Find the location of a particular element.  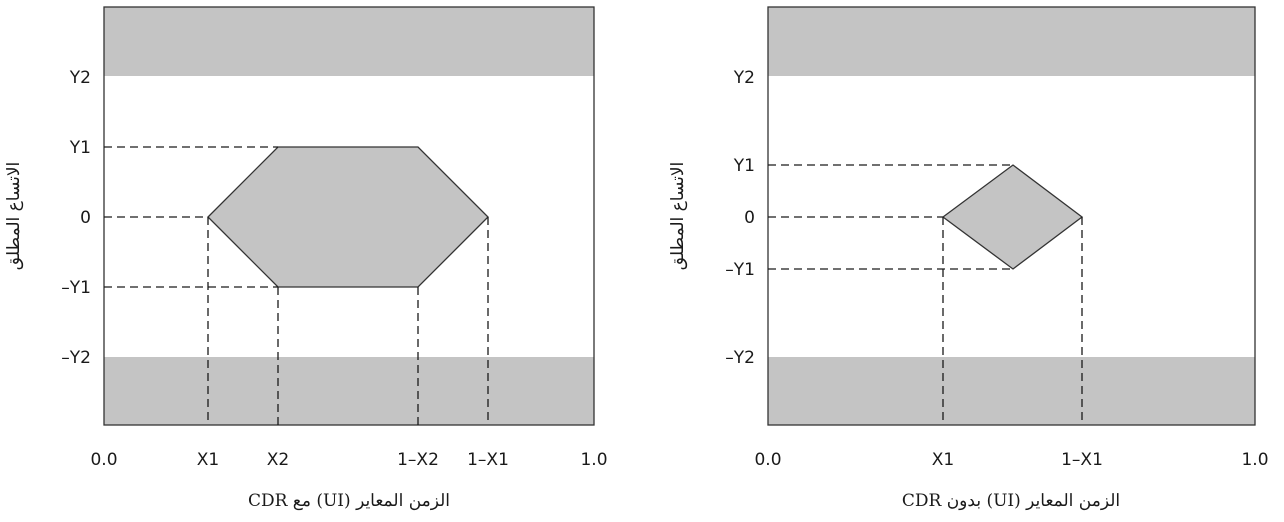

xtick-x2: X2 is located at coordinates (278, 460).